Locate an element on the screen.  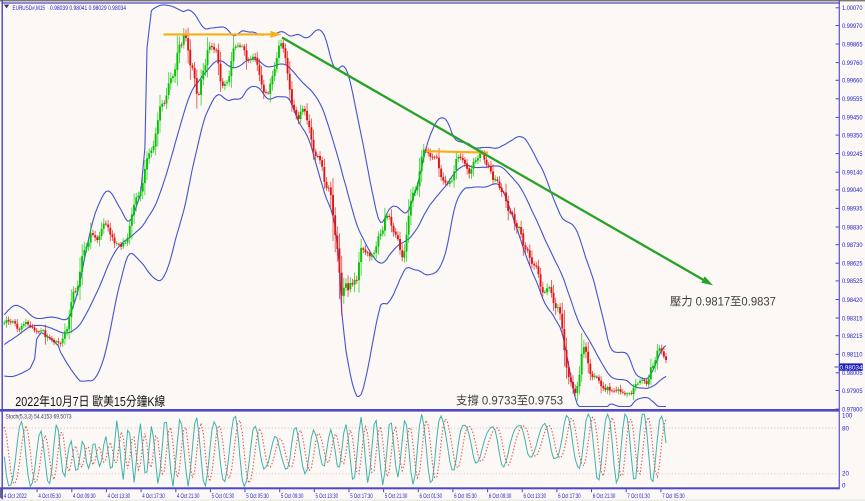
svg-text: 2022 is located at coordinates (27, 401).